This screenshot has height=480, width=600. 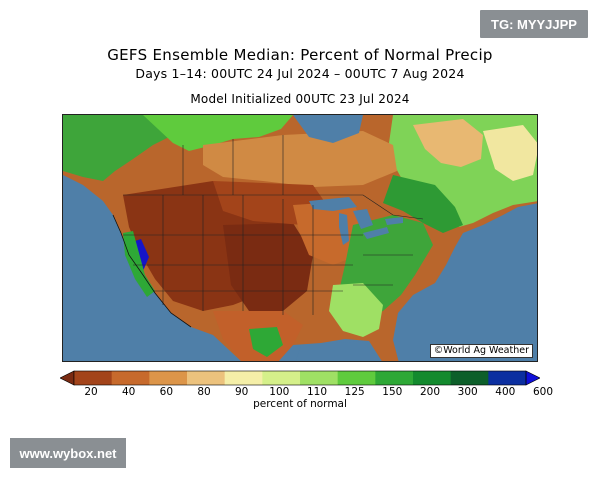 I want to click on colorbar-tick-label: 60, so click(x=166, y=392).